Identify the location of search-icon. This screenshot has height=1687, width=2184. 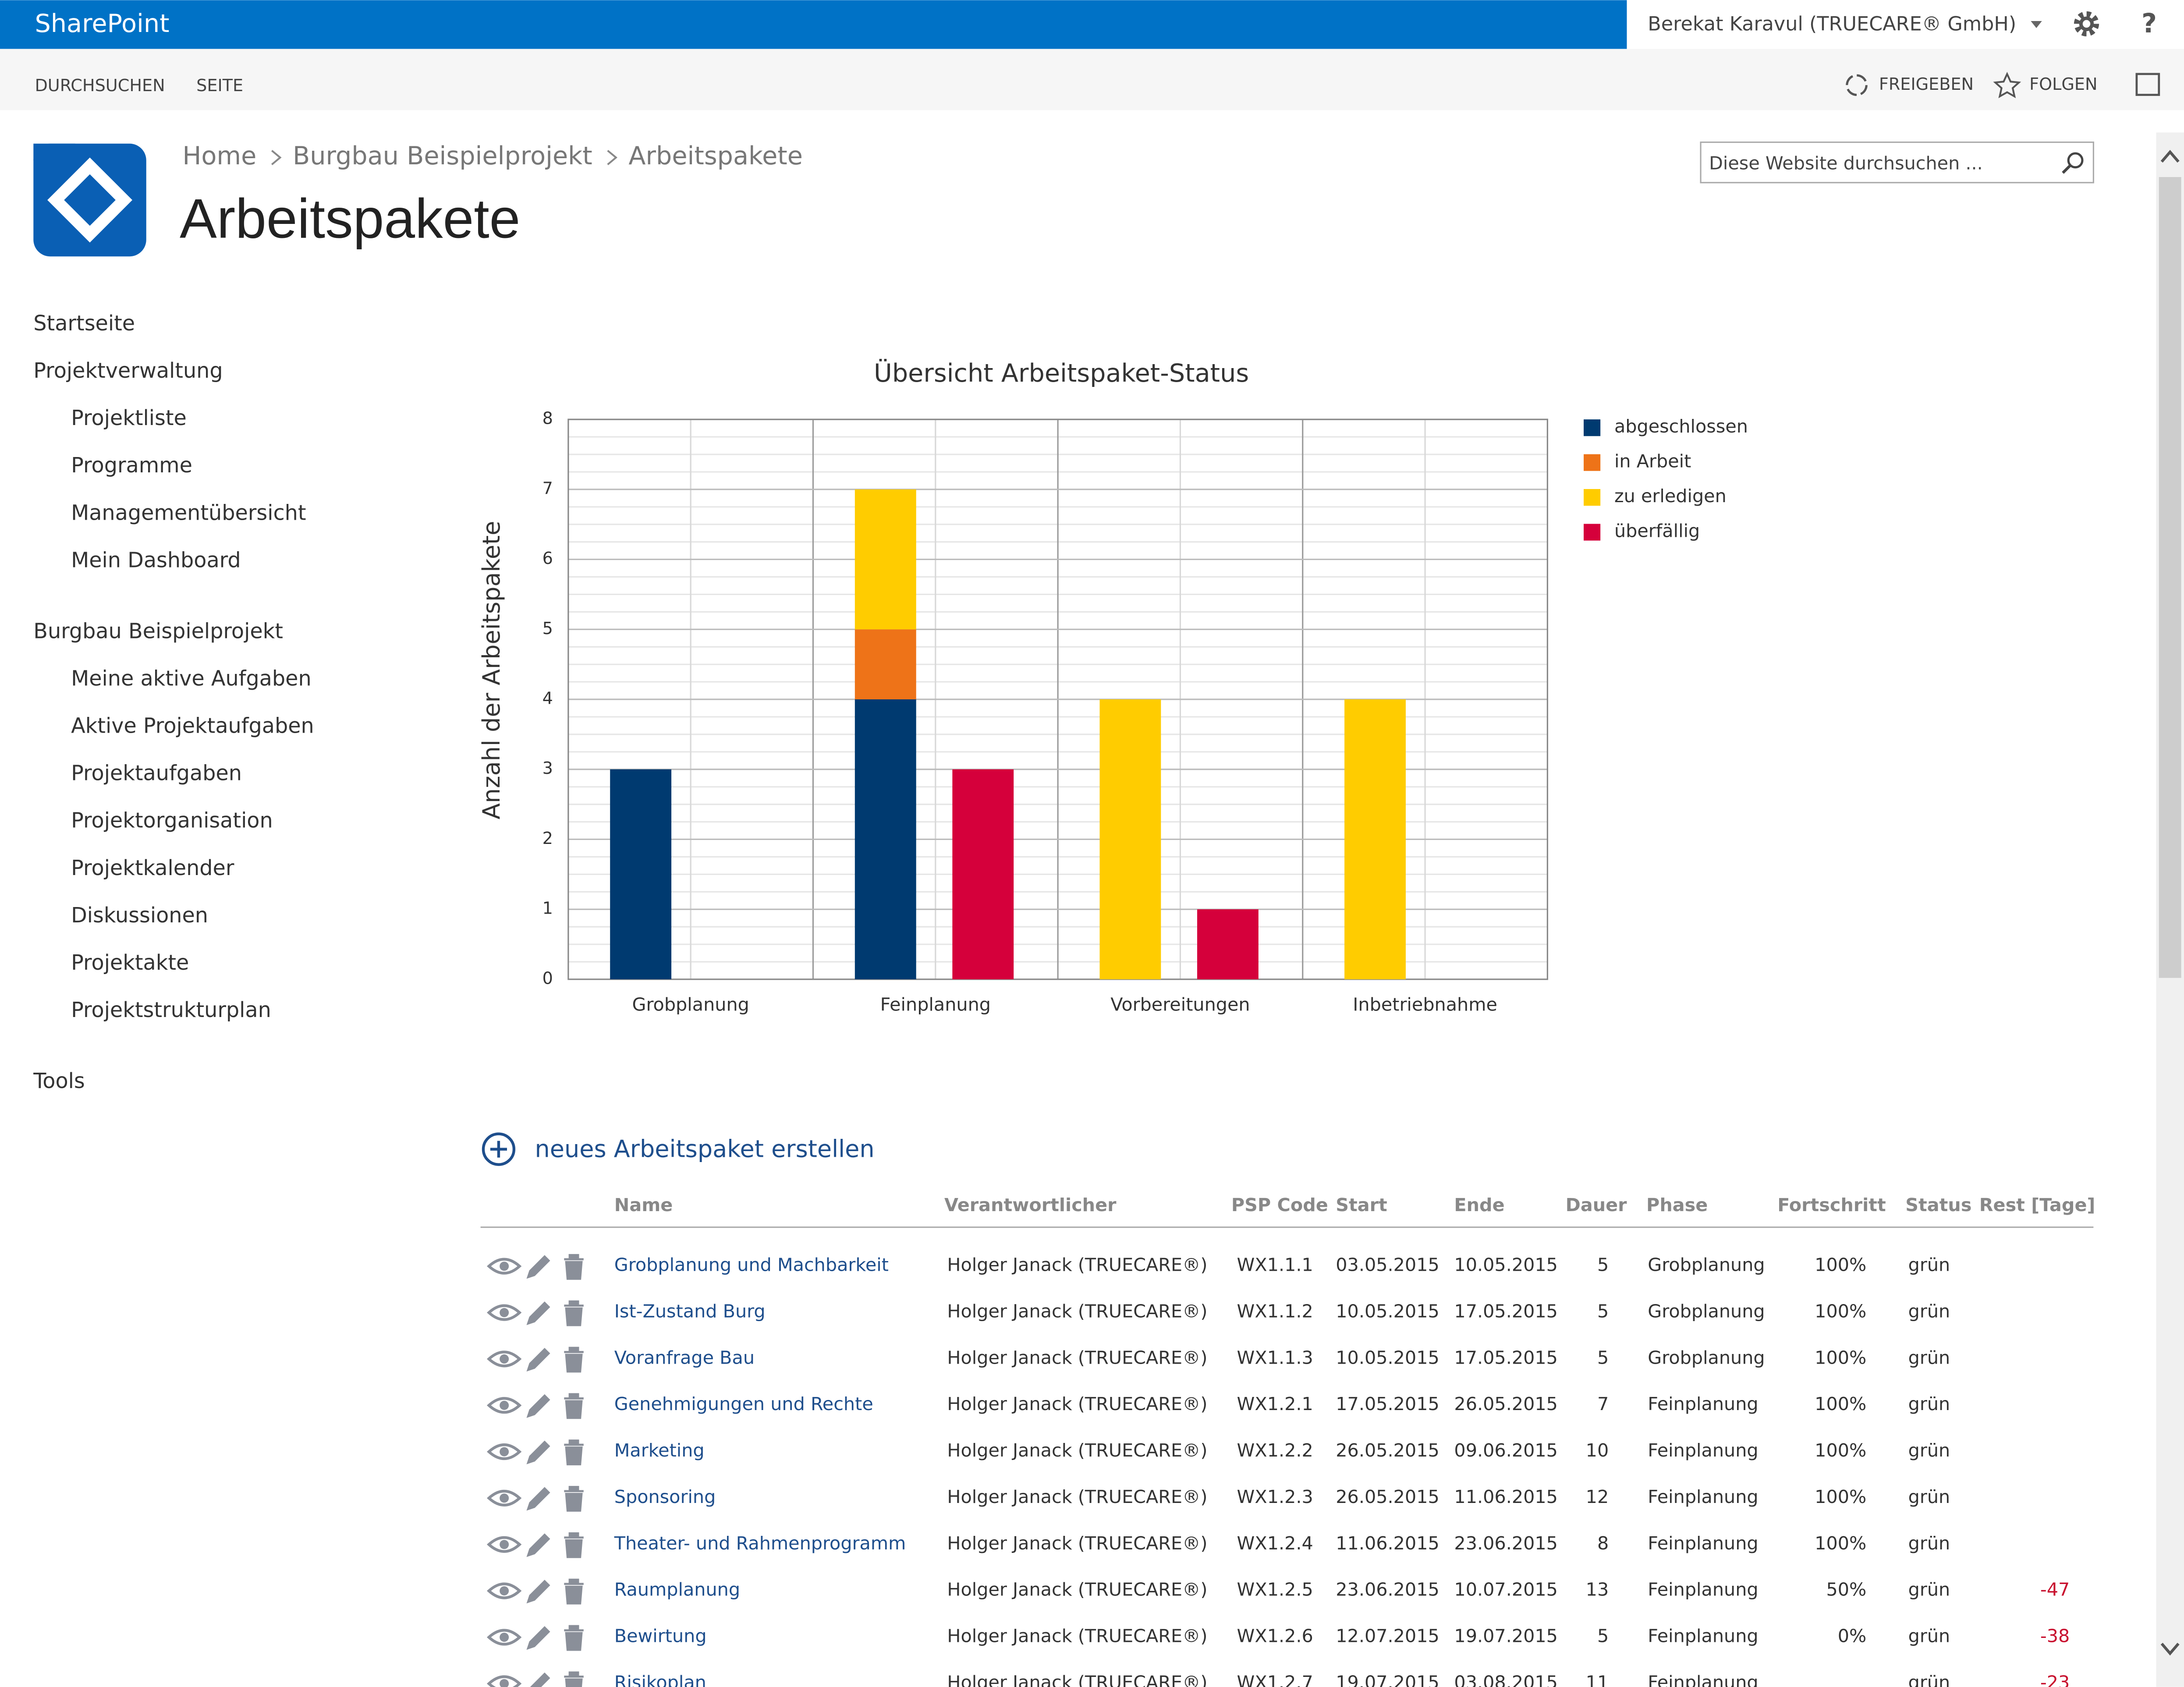
(2073, 163).